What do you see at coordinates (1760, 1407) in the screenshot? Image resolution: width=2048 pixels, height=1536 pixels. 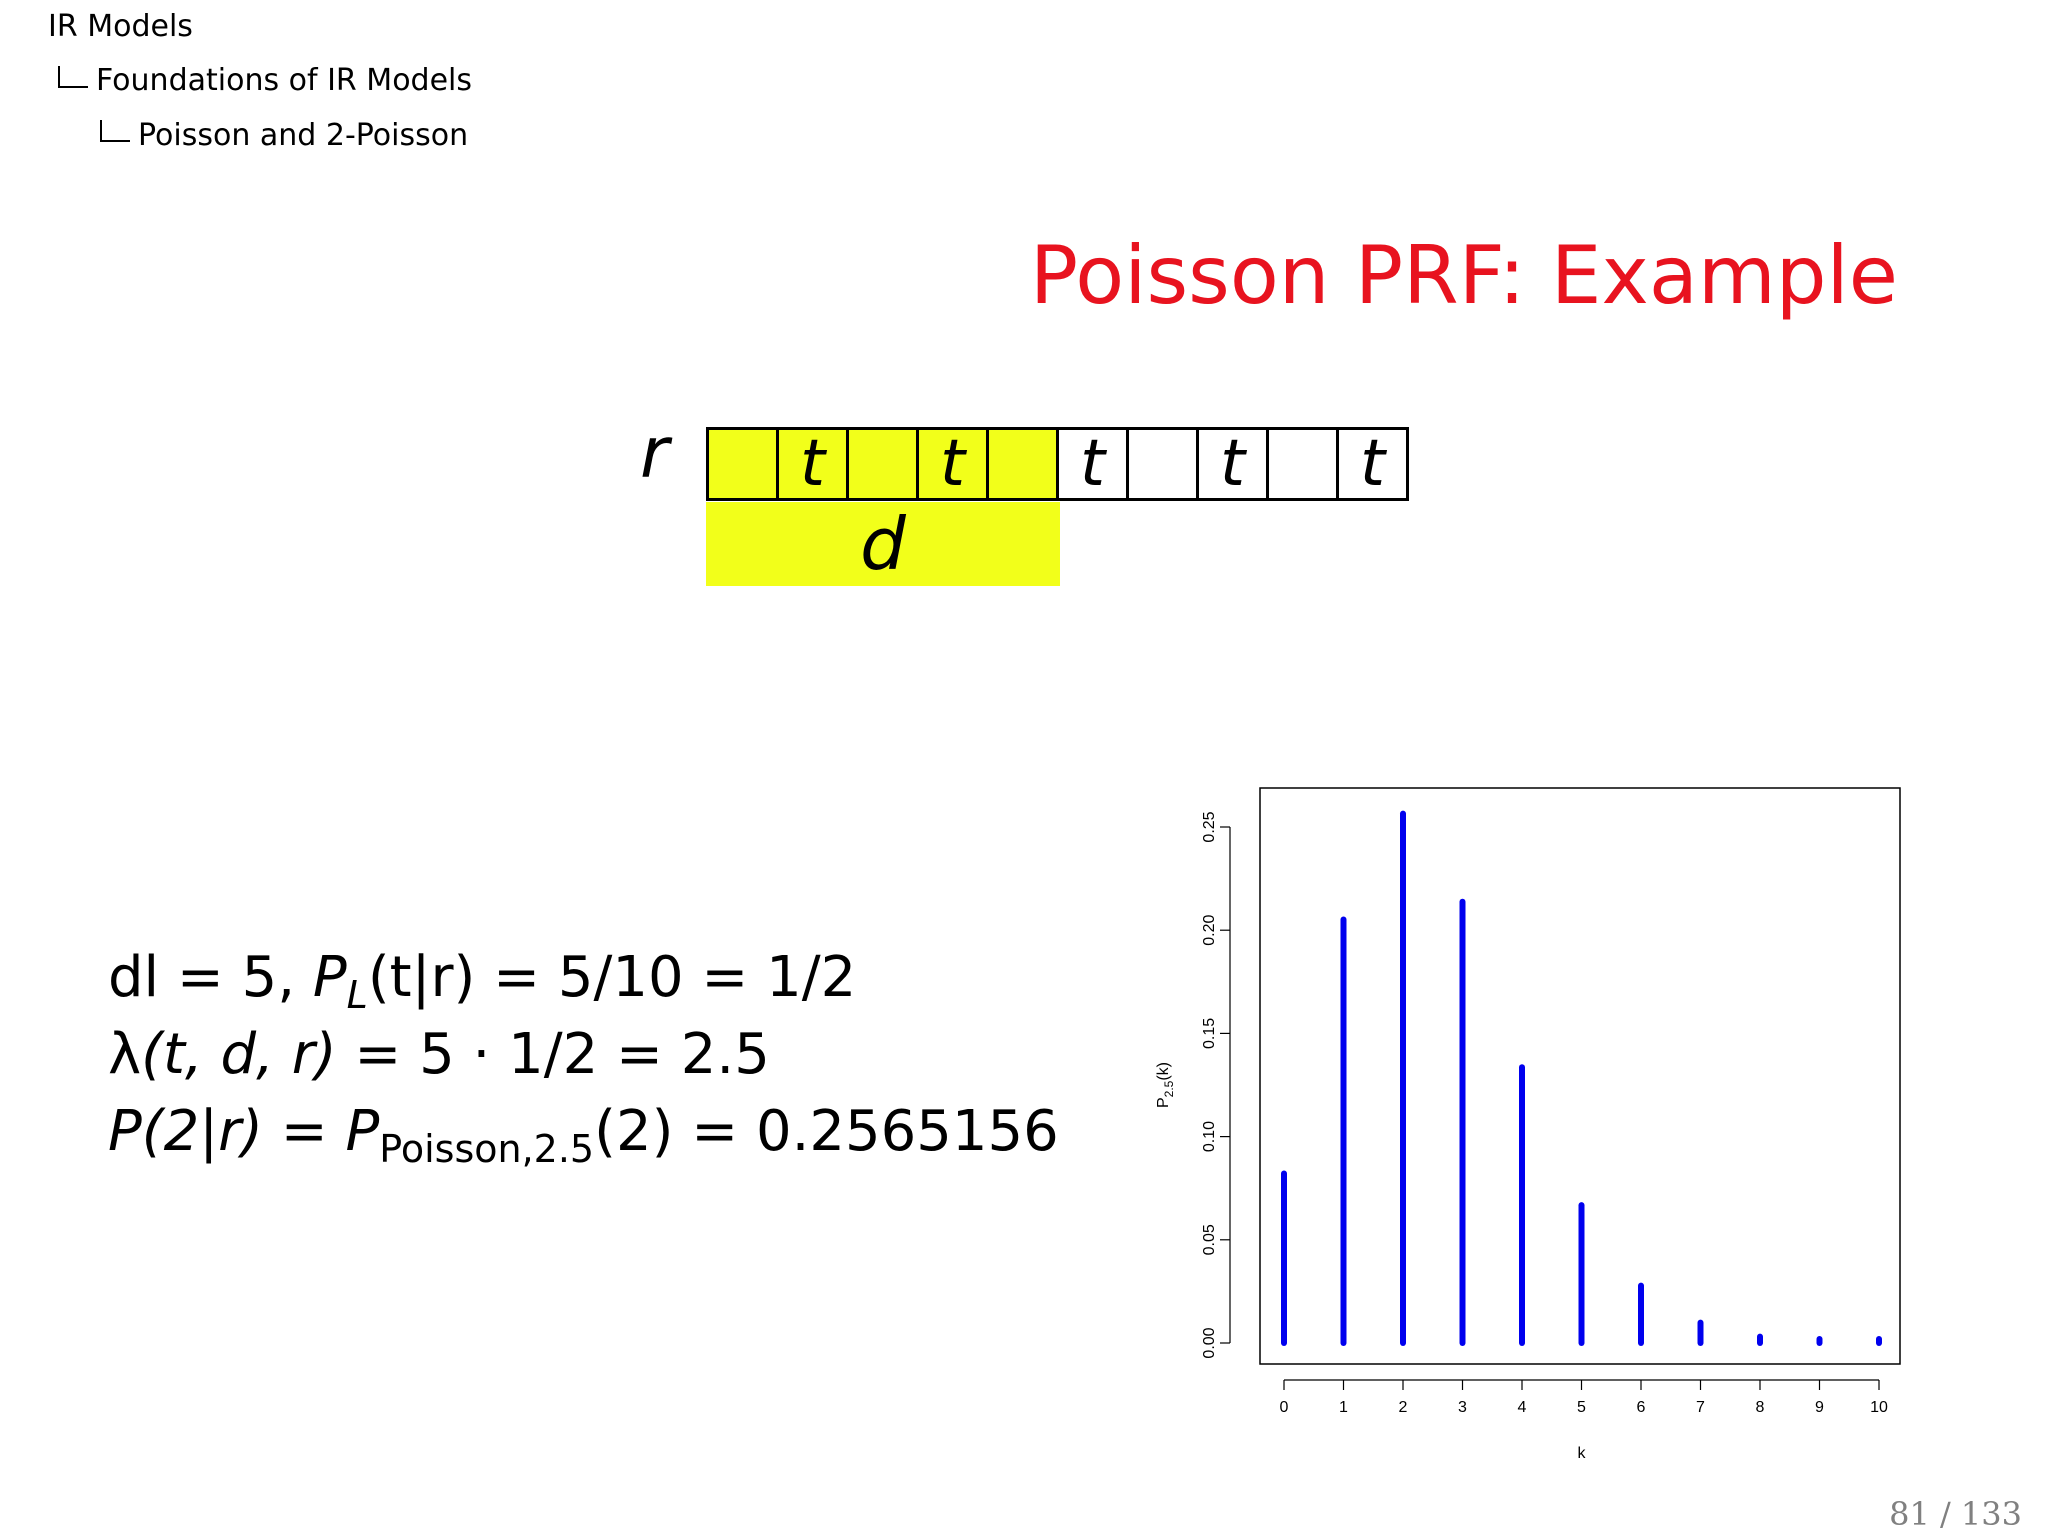 I see `x-tick-label: 8` at bounding box center [1760, 1407].